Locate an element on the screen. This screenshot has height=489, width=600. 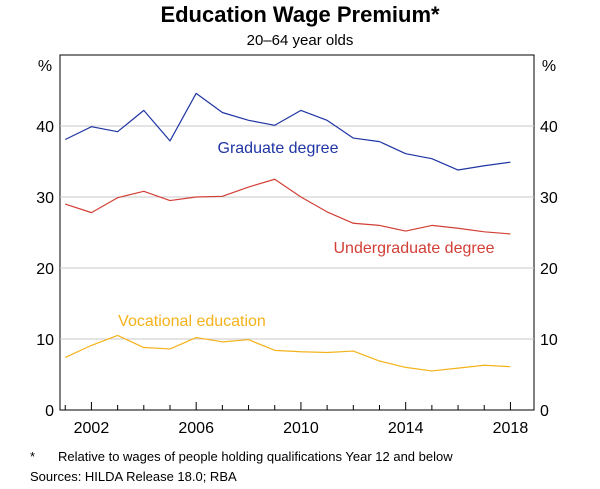
axis-ticks is located at coordinates (287, 406).